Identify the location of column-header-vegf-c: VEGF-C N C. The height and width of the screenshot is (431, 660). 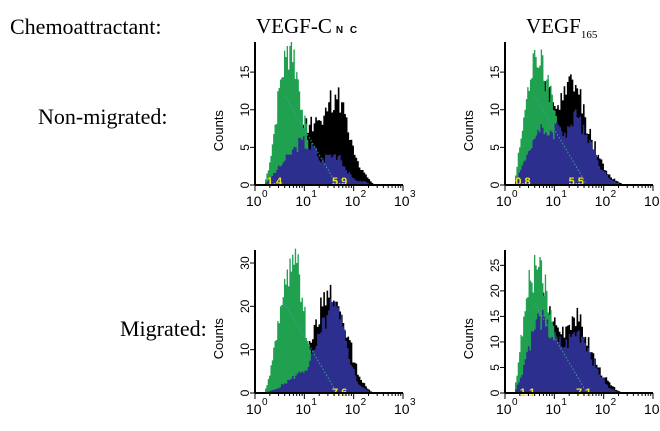
(307, 26).